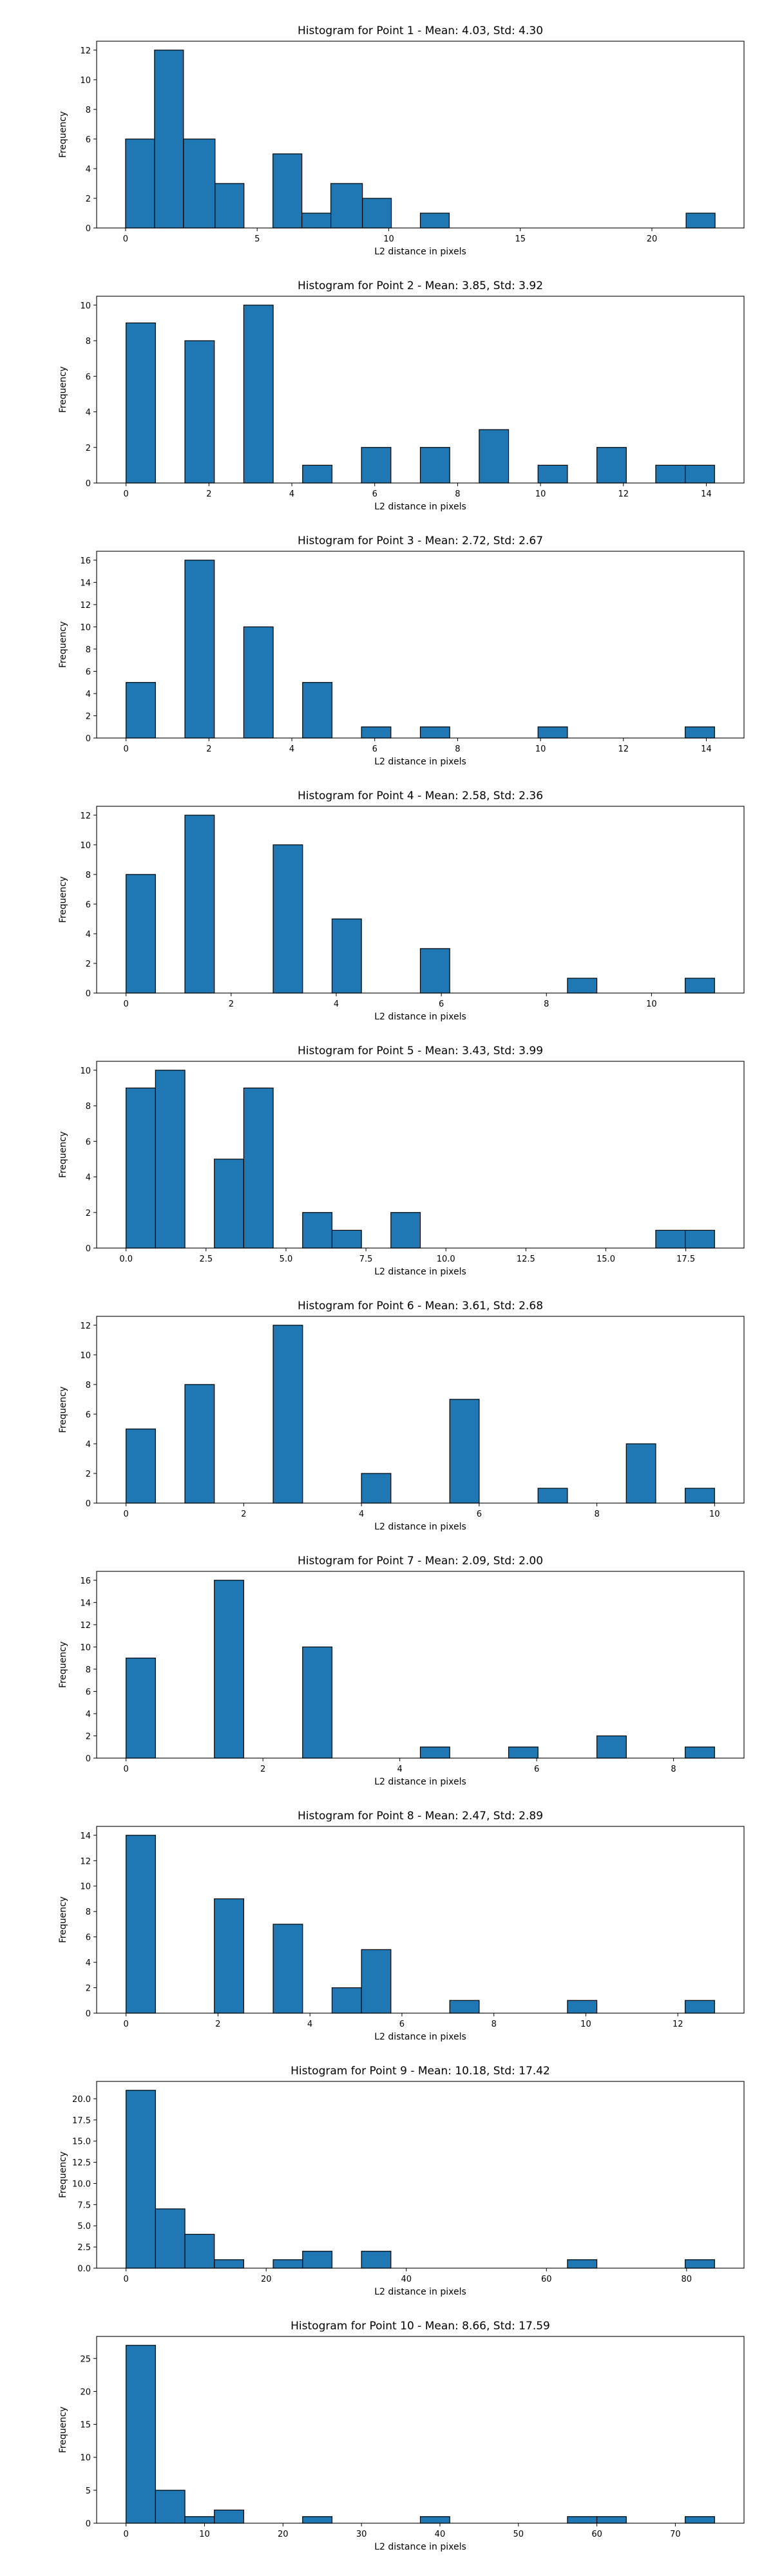 The width and height of the screenshot is (773, 2576). Describe the element at coordinates (86, 2359) in the screenshot. I see `y-tick-label: 25` at that location.